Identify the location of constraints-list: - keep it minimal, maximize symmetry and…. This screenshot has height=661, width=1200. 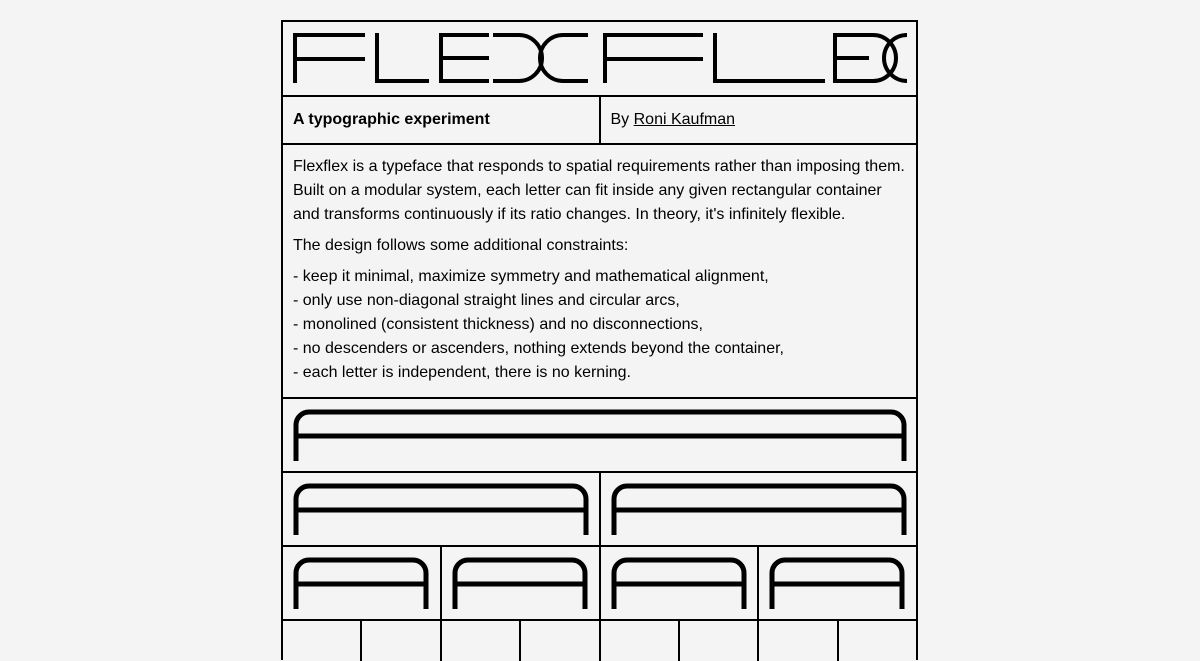
(599, 325).